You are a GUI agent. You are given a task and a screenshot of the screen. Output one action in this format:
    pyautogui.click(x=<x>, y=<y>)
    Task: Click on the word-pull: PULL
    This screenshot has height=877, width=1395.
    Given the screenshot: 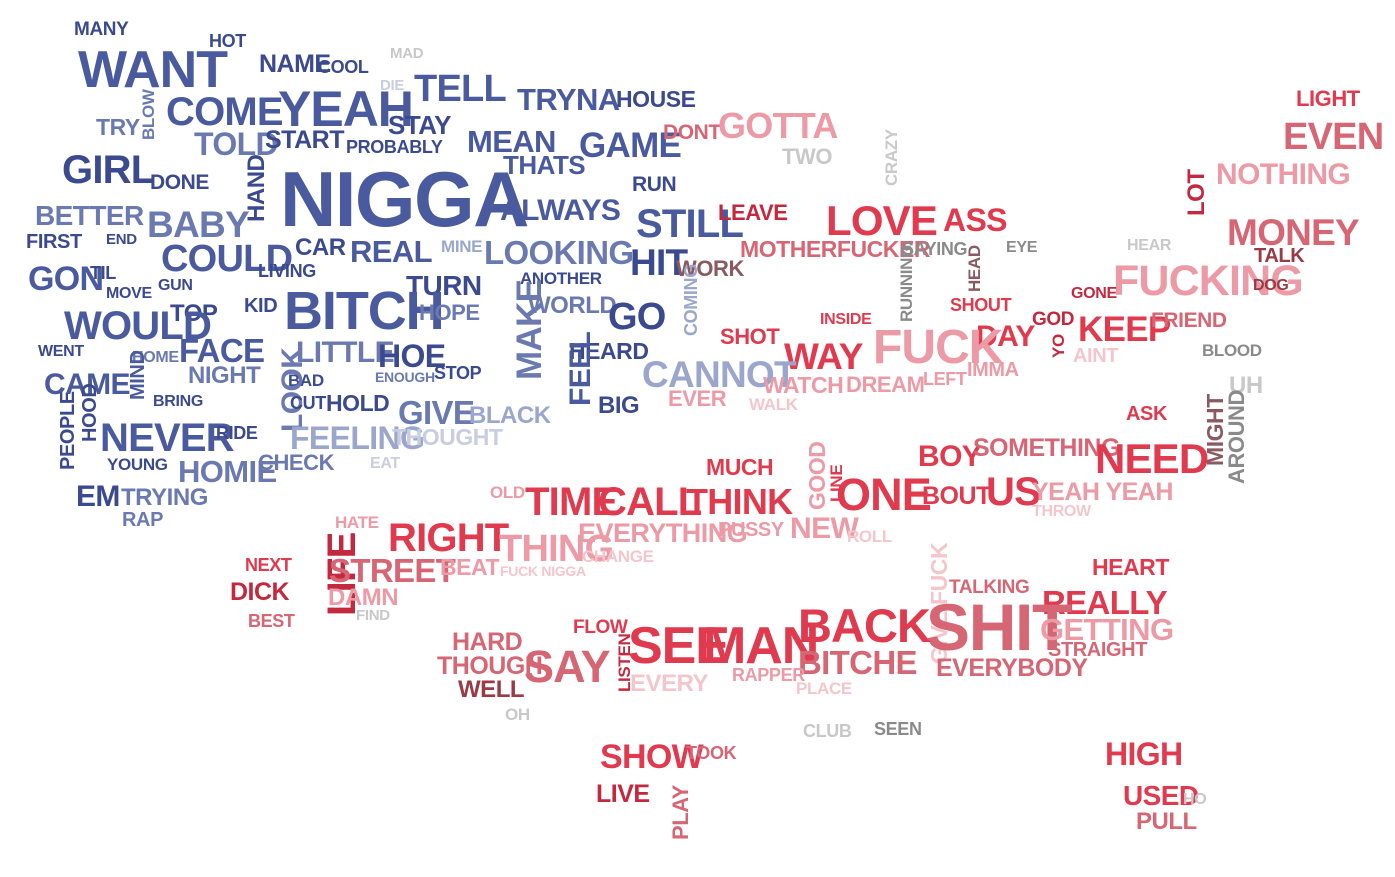 What is the action you would take?
    pyautogui.click(x=1166, y=821)
    